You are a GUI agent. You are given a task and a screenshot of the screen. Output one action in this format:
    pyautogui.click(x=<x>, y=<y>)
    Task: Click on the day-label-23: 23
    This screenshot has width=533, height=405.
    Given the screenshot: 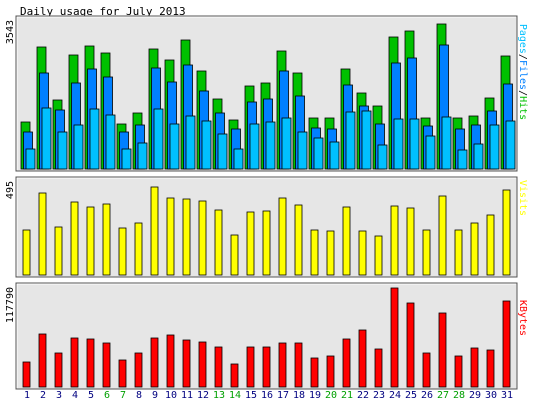 What is the action you would take?
    pyautogui.click(x=379, y=395)
    